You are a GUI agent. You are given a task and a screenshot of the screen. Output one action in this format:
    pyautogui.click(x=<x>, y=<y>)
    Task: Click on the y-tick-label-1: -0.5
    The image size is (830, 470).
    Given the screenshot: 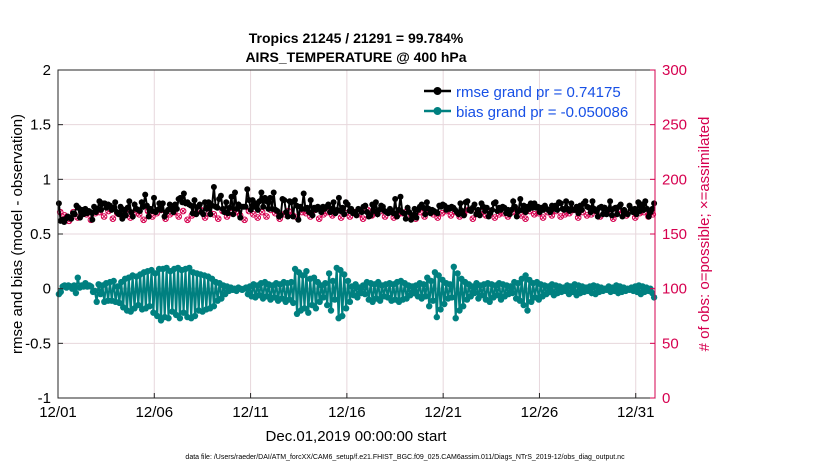 What is the action you would take?
    pyautogui.click(x=38, y=343)
    